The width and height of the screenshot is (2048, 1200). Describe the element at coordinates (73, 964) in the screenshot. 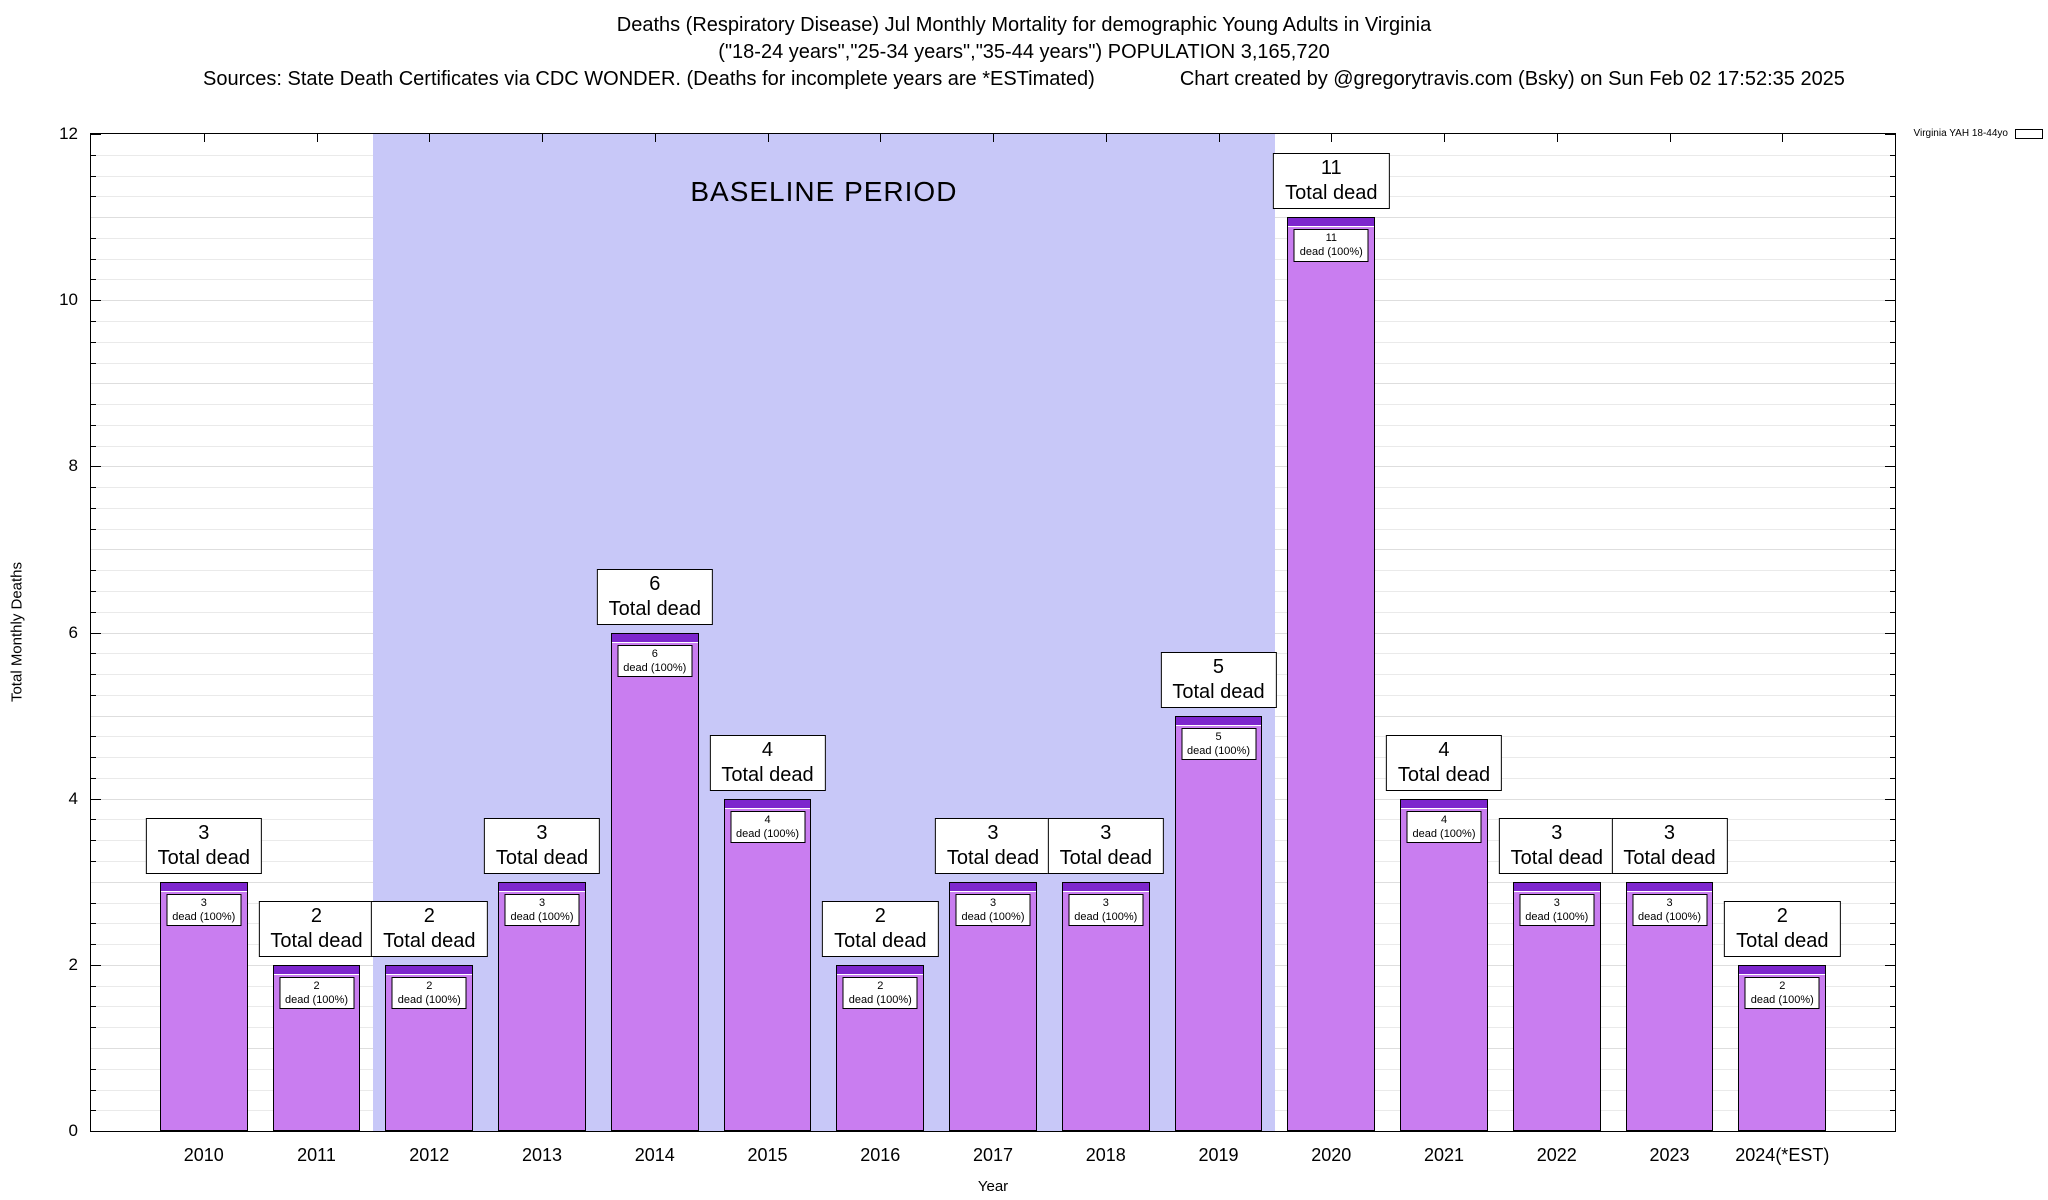

I see `y-tick-label: 2` at that location.